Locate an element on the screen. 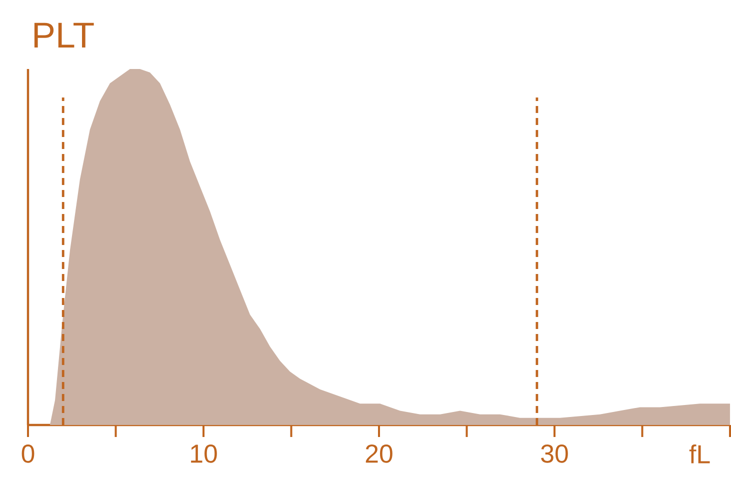  chart-title: PLT is located at coordinates (64, 35).